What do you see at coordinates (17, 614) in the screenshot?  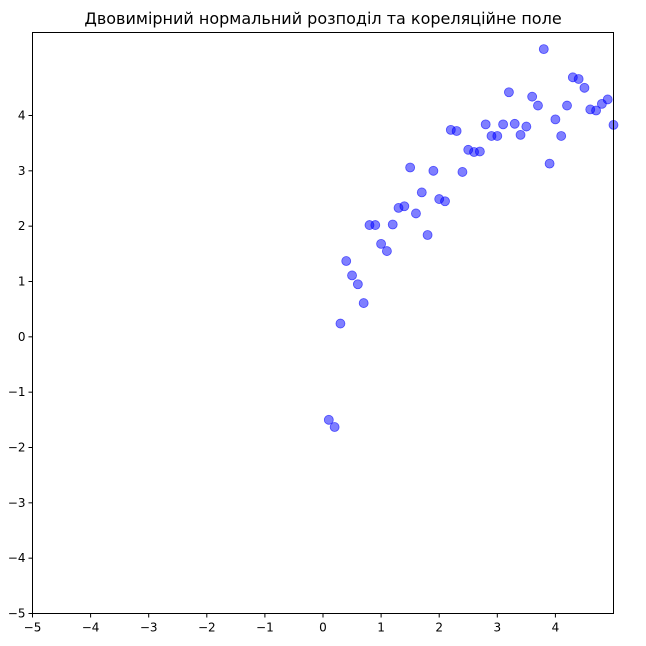 I see `y-tick-label: −5` at bounding box center [17, 614].